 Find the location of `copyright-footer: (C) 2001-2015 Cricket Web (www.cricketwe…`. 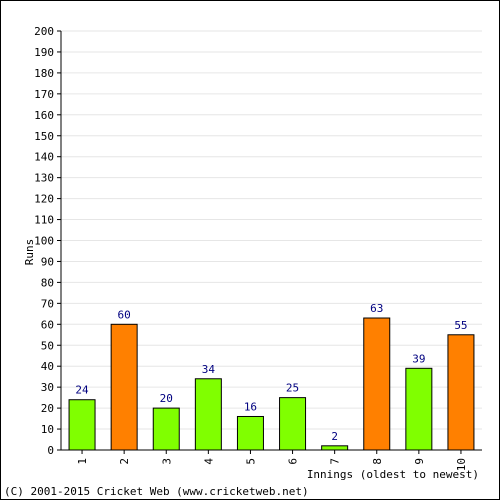

copyright-footer: (C) 2001-2015 Cricket Web (www.cricketwe… is located at coordinates (156, 491).